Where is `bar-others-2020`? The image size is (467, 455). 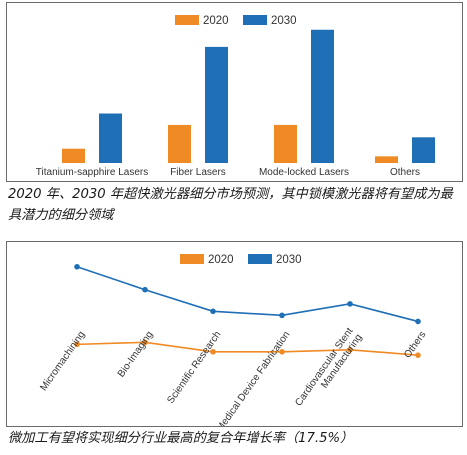 bar-others-2020 is located at coordinates (386, 159).